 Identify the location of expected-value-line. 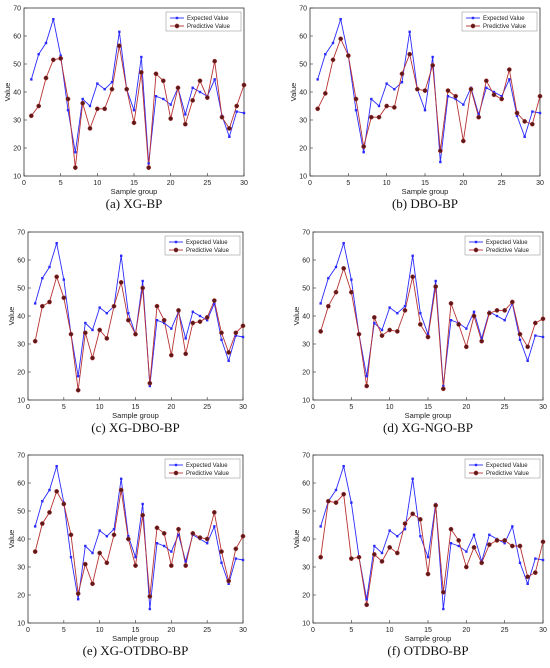
(429, 90).